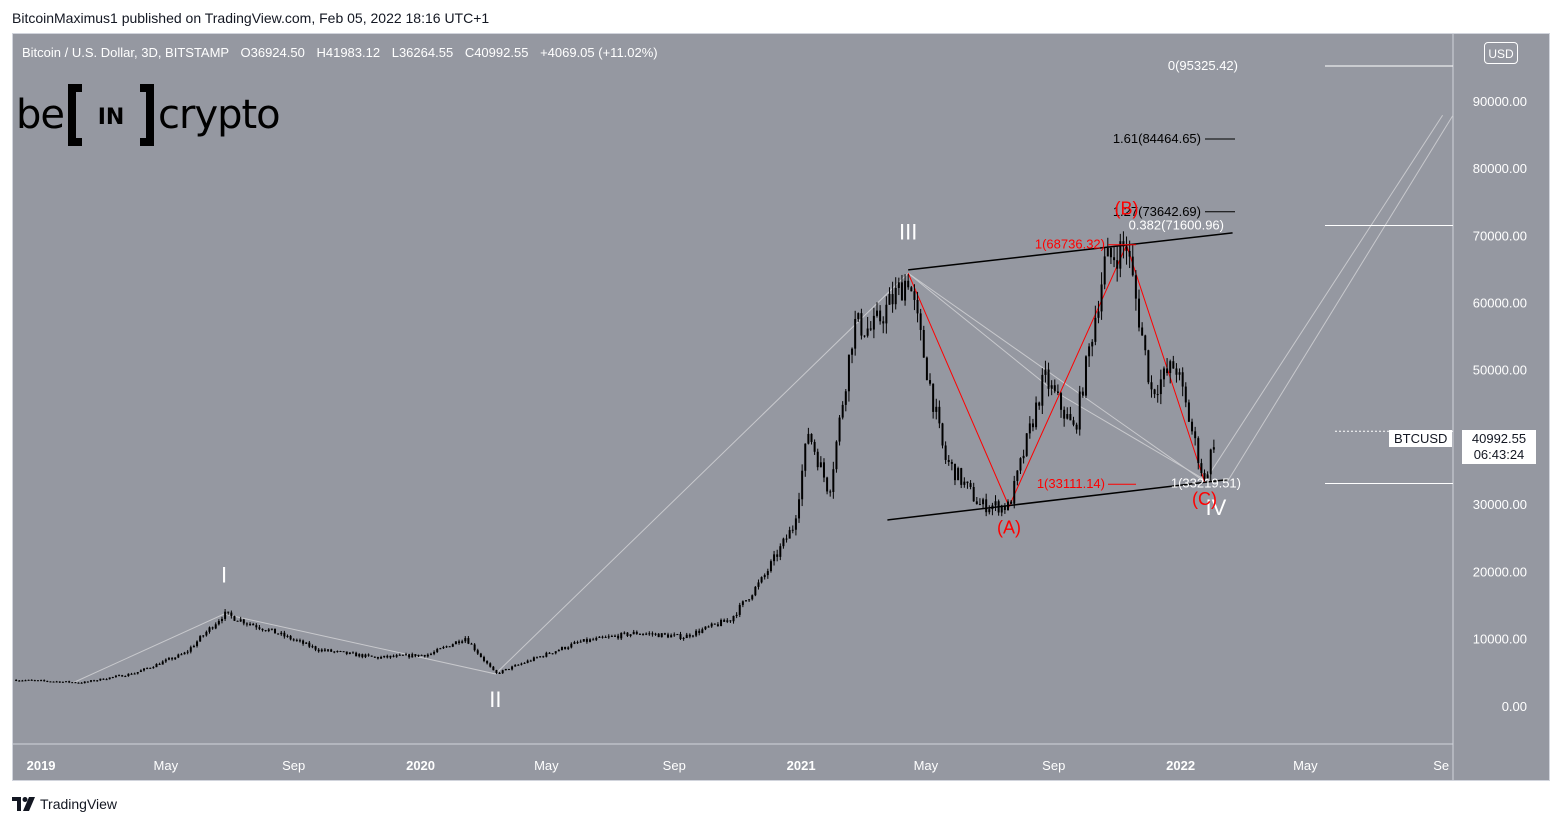  What do you see at coordinates (40, 115) in the screenshot?
I see `logo-text-left: be` at bounding box center [40, 115].